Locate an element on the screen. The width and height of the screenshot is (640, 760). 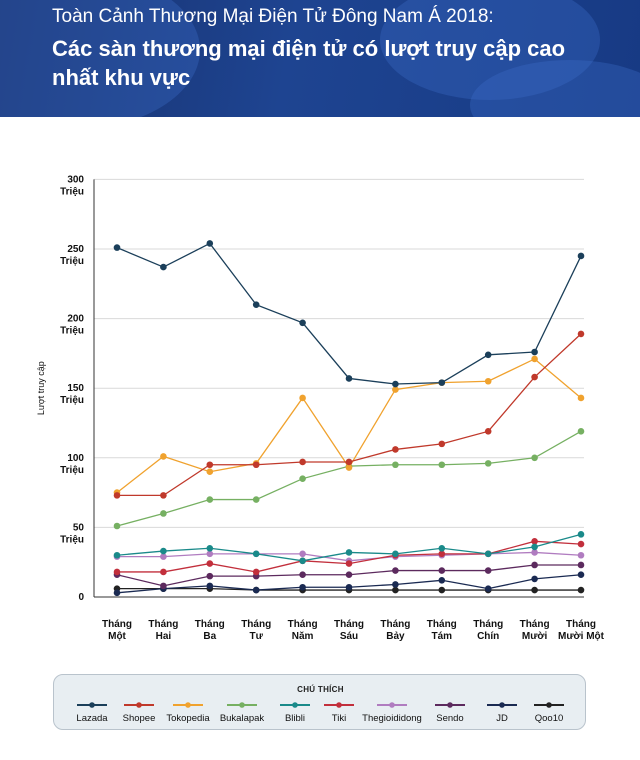
legend-item-blibli: Blibli is located at coordinates (295, 713).